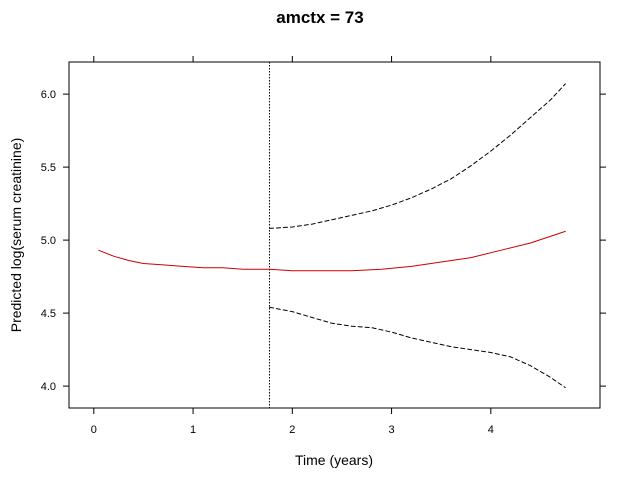 This screenshot has height=480, width=640. What do you see at coordinates (334, 460) in the screenshot?
I see `x-axis-title: Time (years)` at bounding box center [334, 460].